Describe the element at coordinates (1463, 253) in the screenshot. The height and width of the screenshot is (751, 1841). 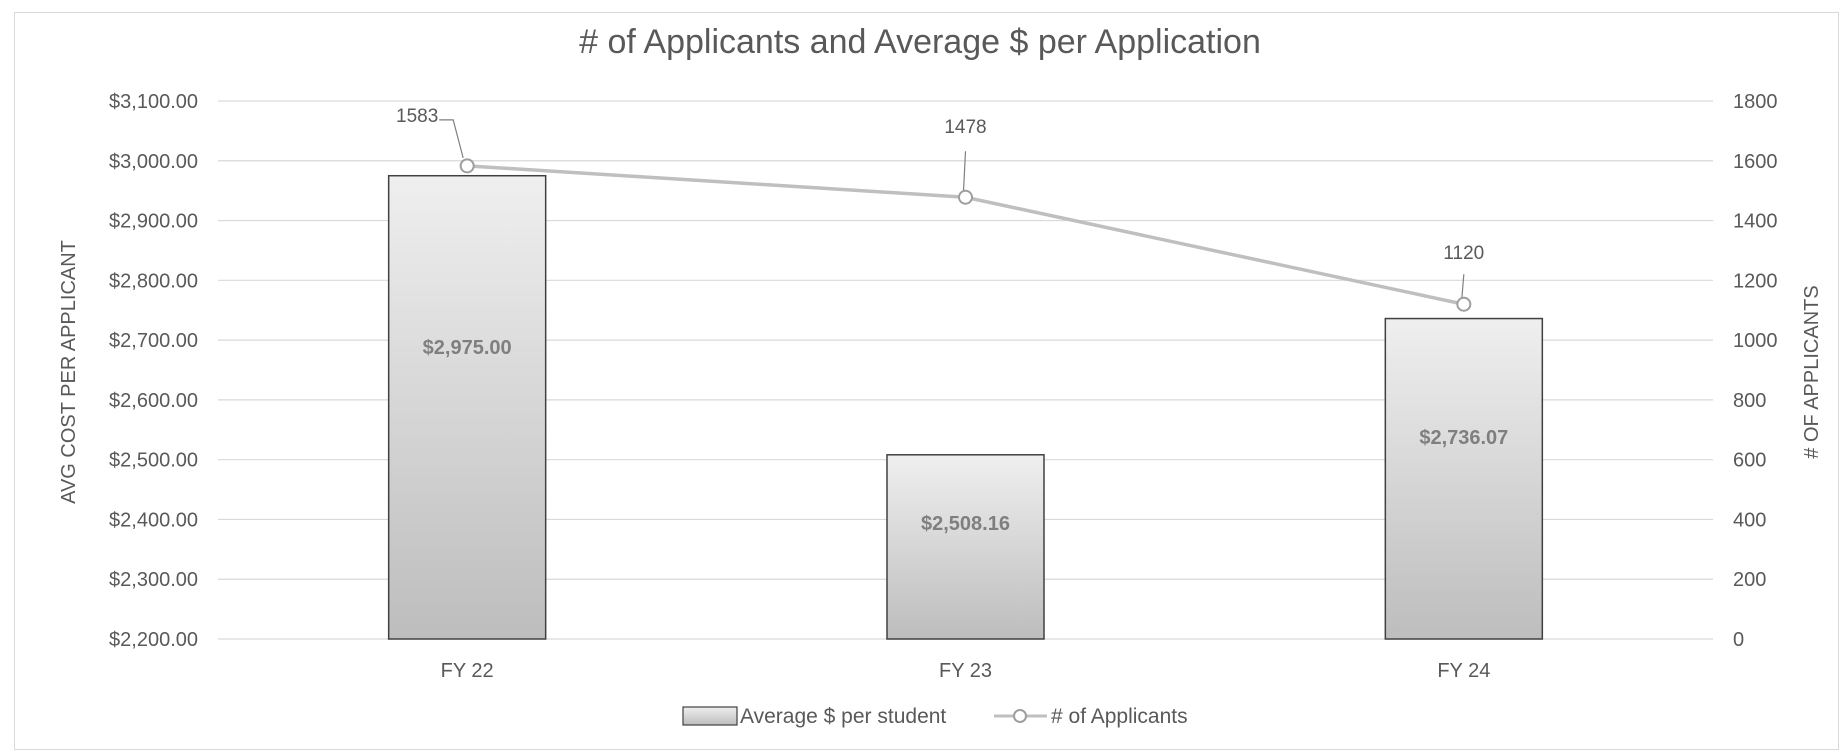
I see `line-data-label: 1120` at that location.